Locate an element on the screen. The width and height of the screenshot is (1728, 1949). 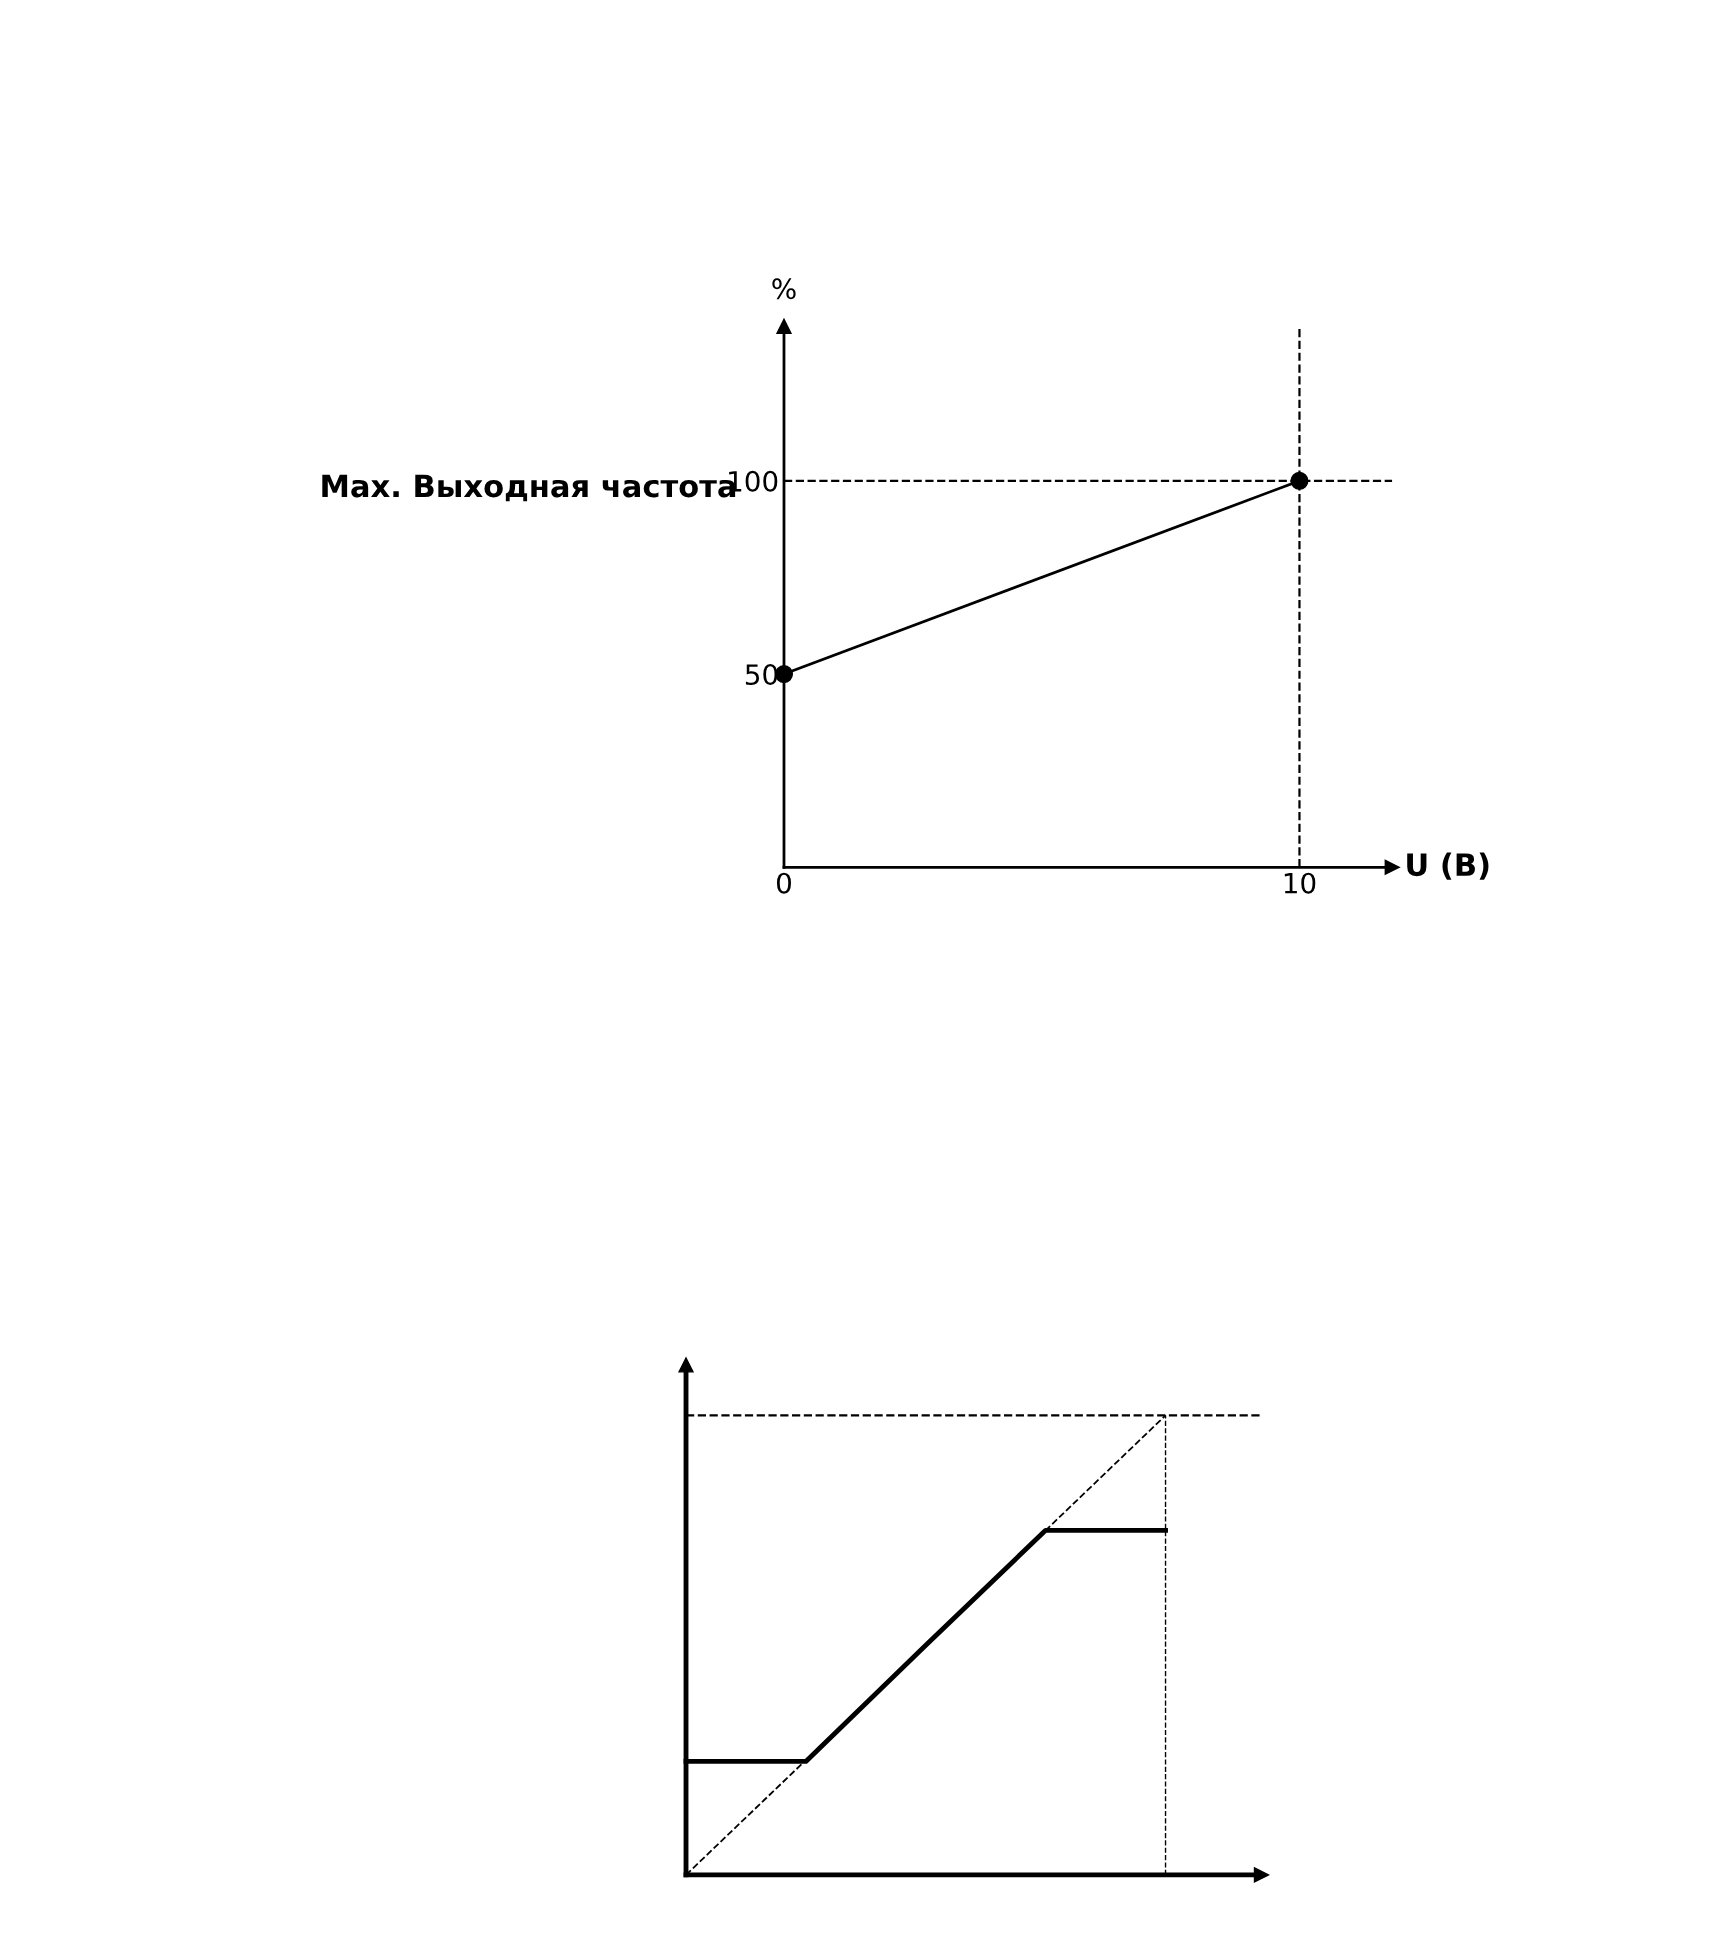
x-tick-label: 10 is located at coordinates (1300, 883).